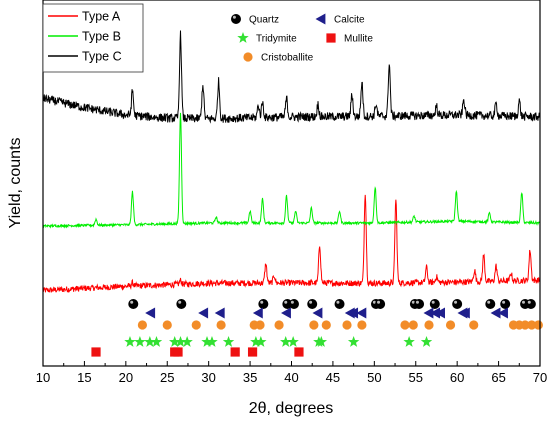 The height and width of the screenshot is (425, 550). What do you see at coordinates (208, 377) in the screenshot?
I see `x-tick-label: 30` at bounding box center [208, 377].